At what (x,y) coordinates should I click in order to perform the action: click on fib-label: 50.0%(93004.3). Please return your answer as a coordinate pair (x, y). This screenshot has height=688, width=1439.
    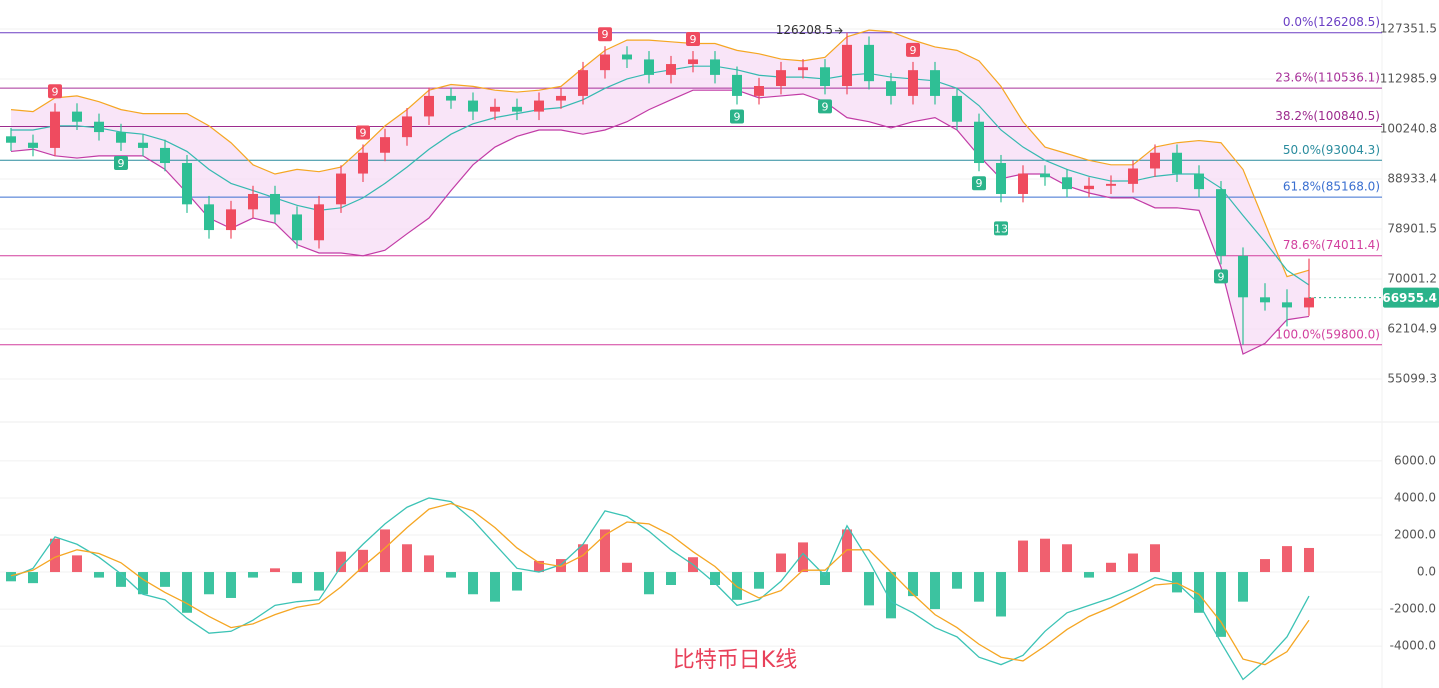
    Looking at the image, I should click on (1331, 150).